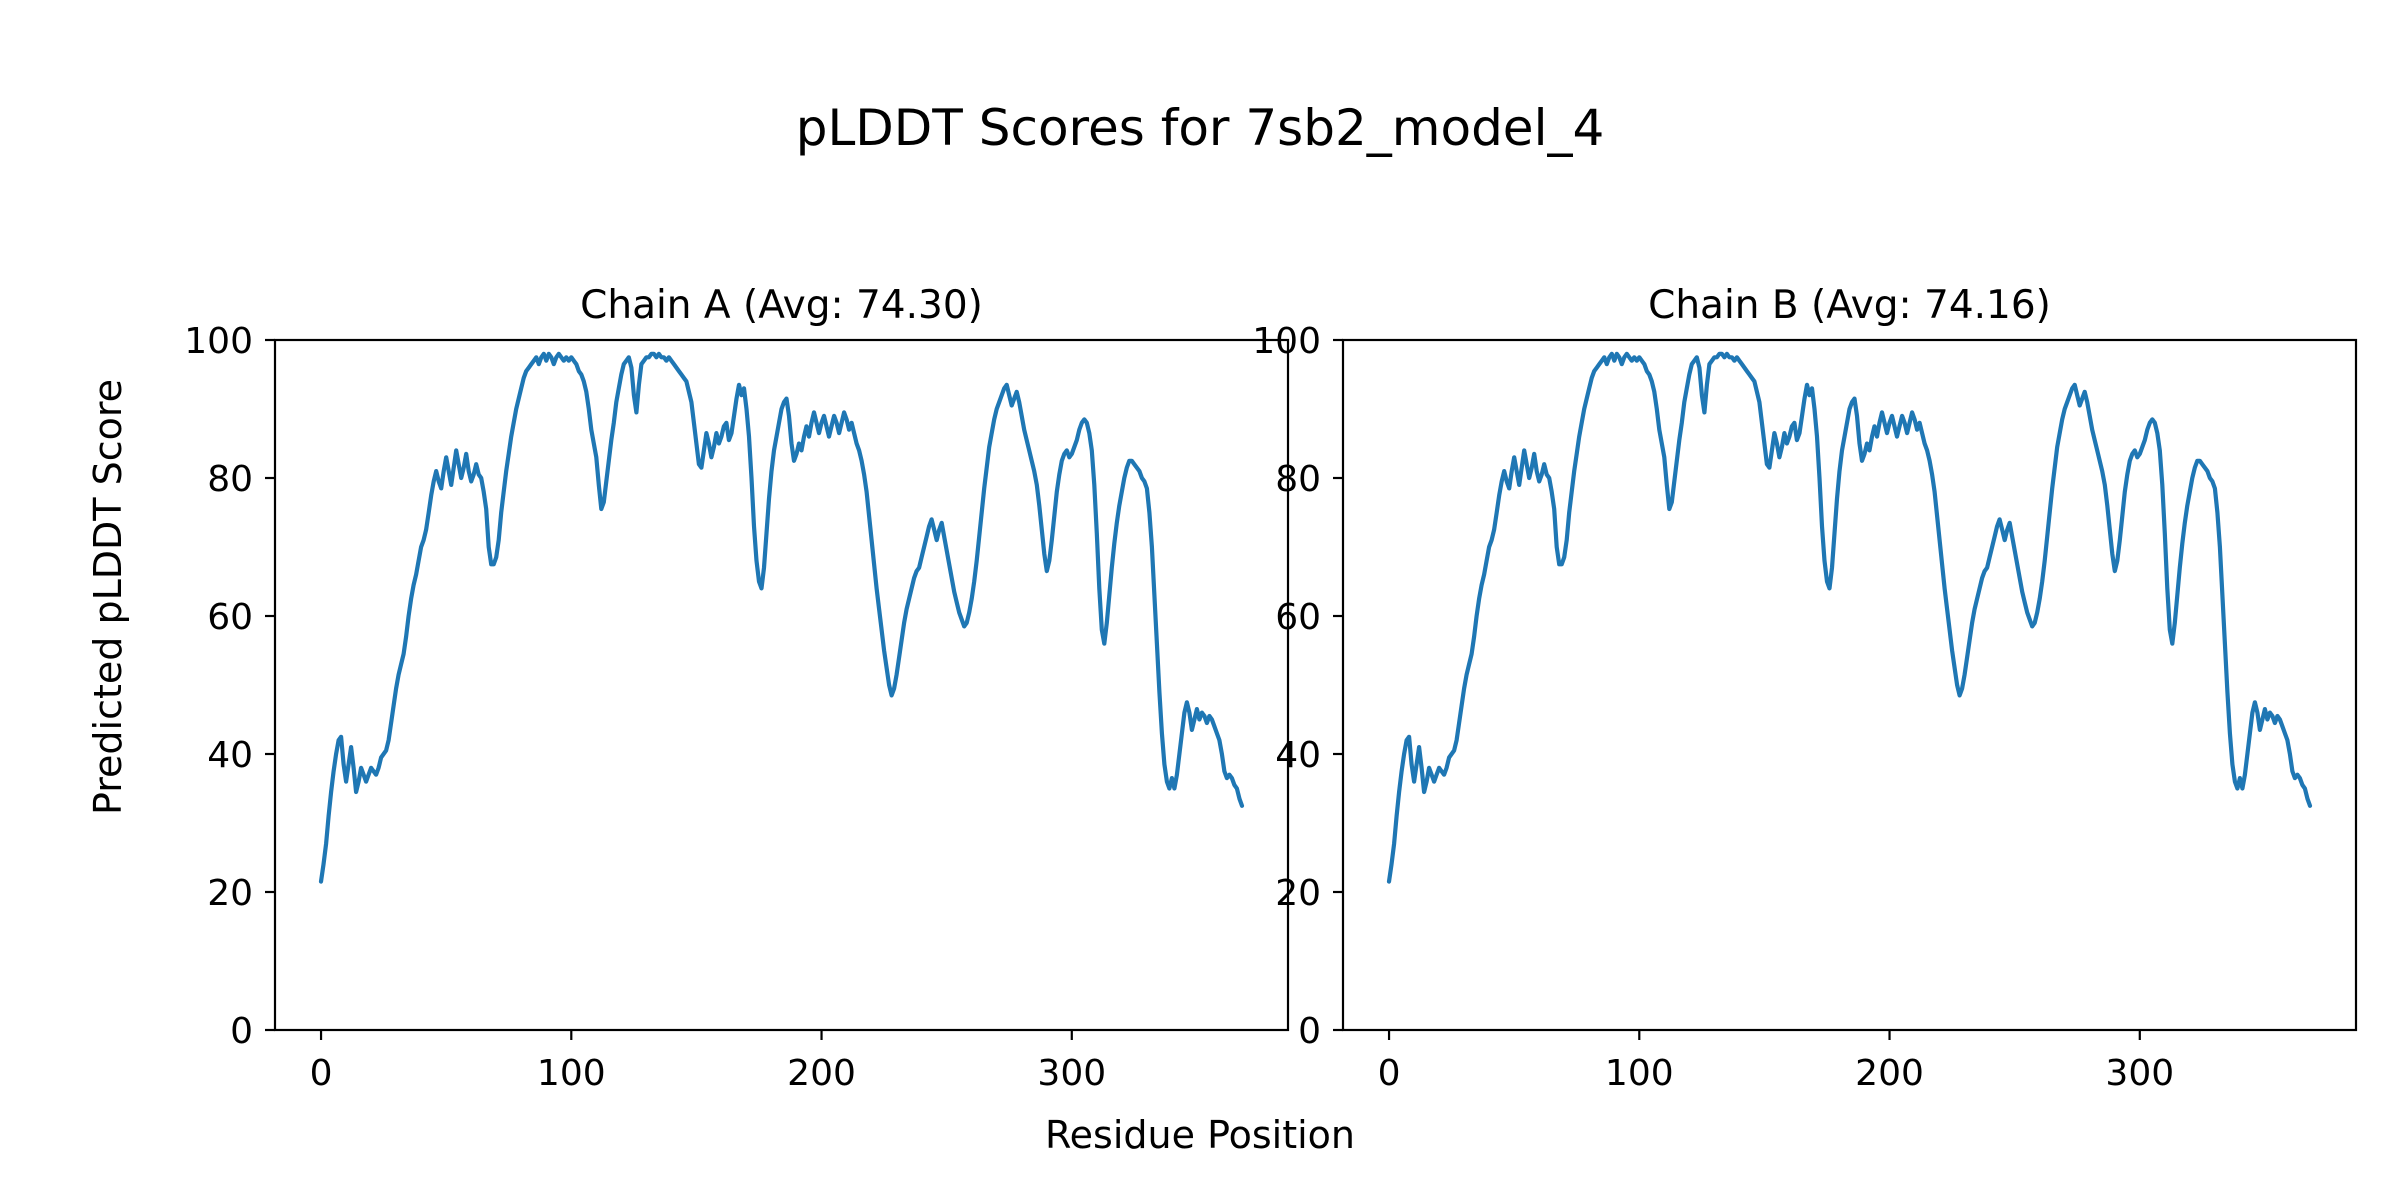 The image size is (2400, 1200). I want to click on chain-a-title: Chain A (Avg: 74.30), so click(781, 305).